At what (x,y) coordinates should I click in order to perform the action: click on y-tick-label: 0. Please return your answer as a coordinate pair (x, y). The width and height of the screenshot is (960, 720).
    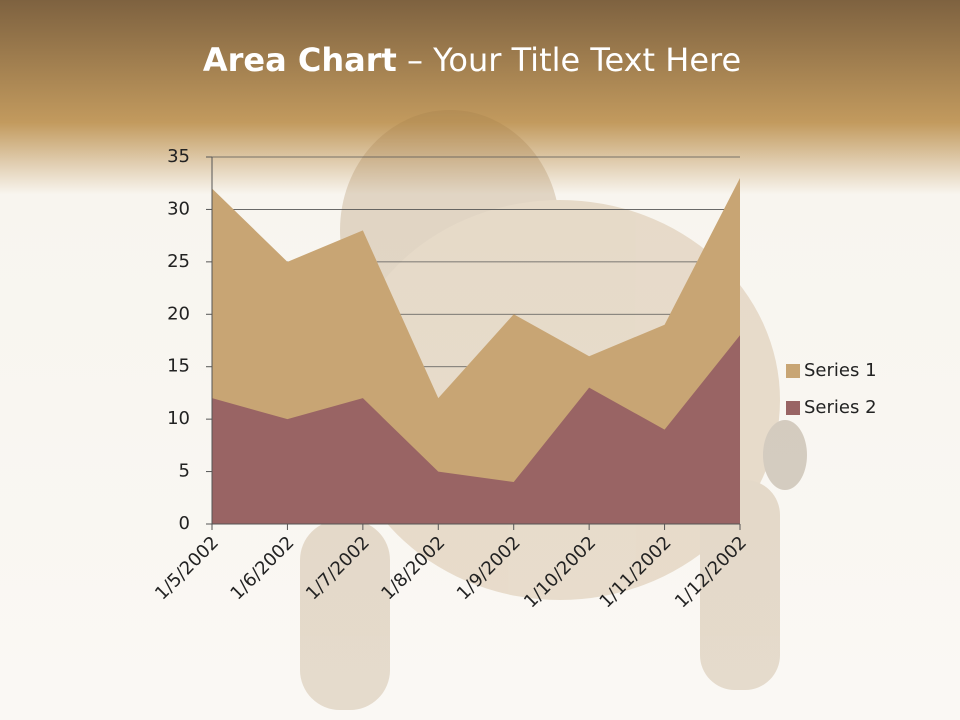
    Looking at the image, I should click on (184, 523).